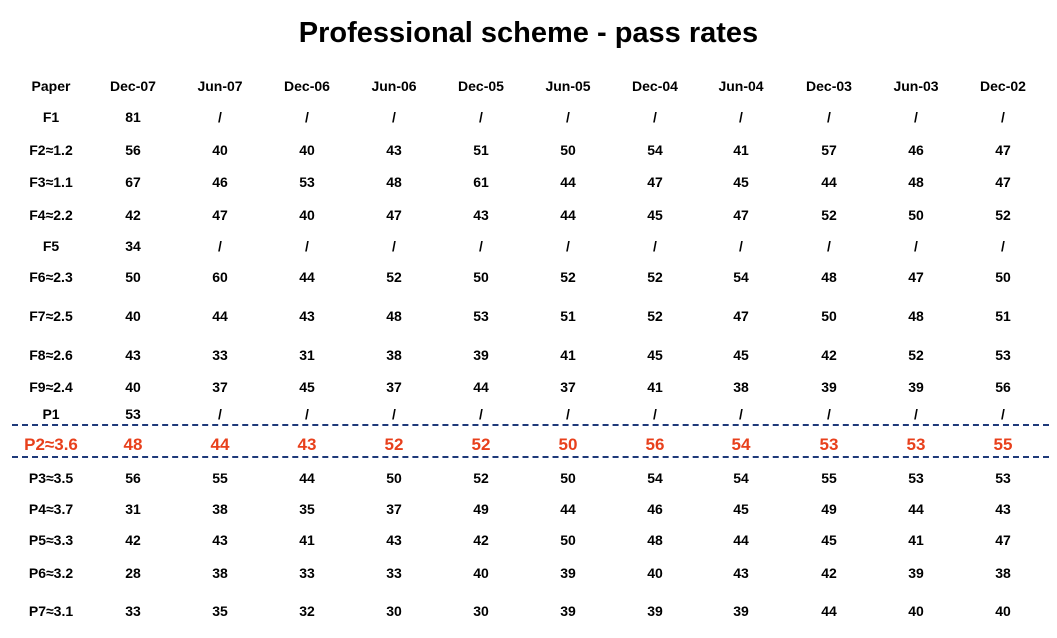  I want to click on rate-cell: 38, so click(220, 509).